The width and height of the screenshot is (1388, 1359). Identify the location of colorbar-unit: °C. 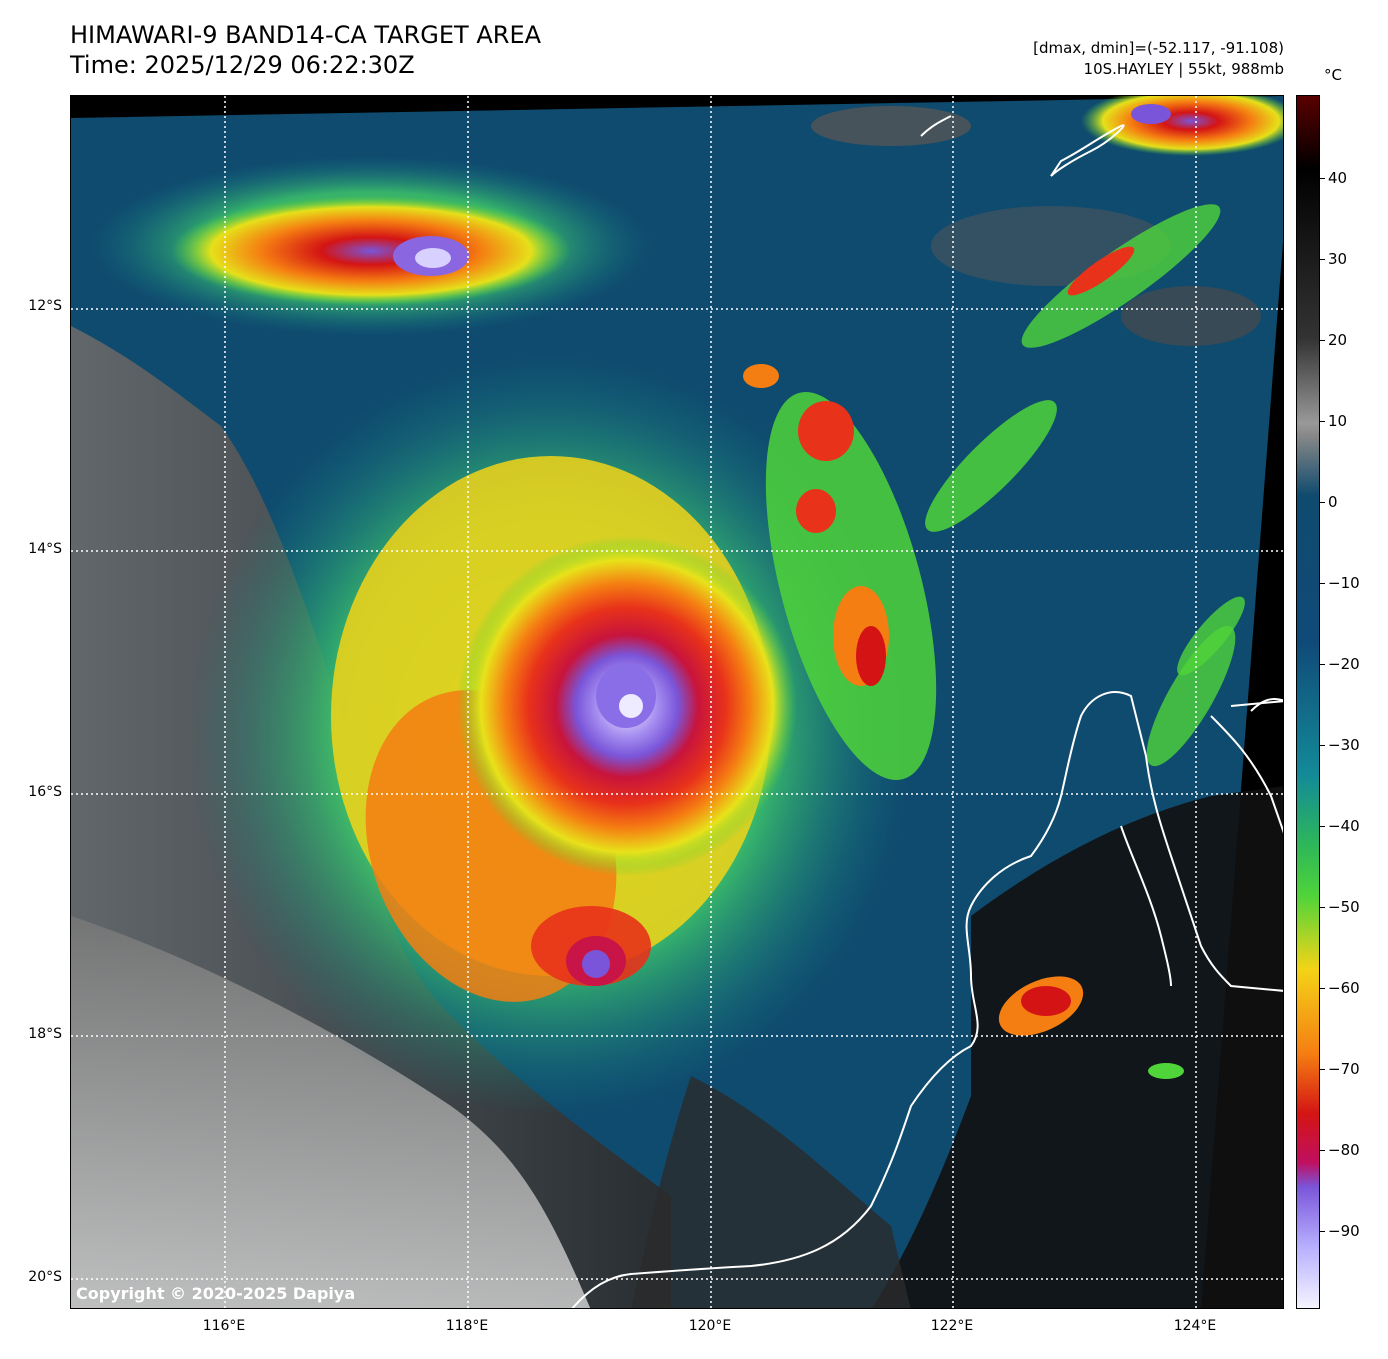
(1333, 75).